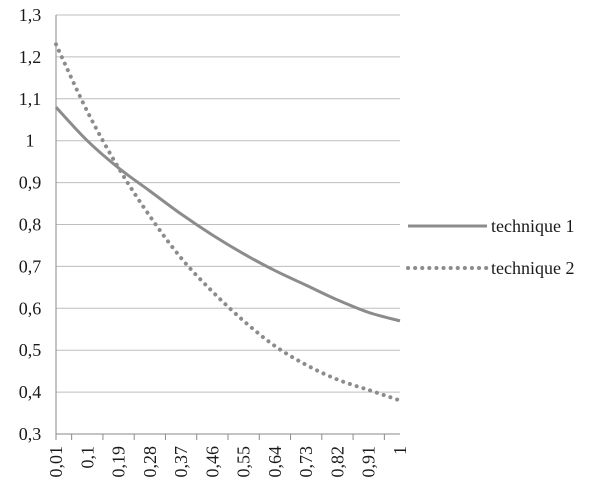  Describe the element at coordinates (150, 462) in the screenshot. I see `x-tick-label: 0,28` at that location.